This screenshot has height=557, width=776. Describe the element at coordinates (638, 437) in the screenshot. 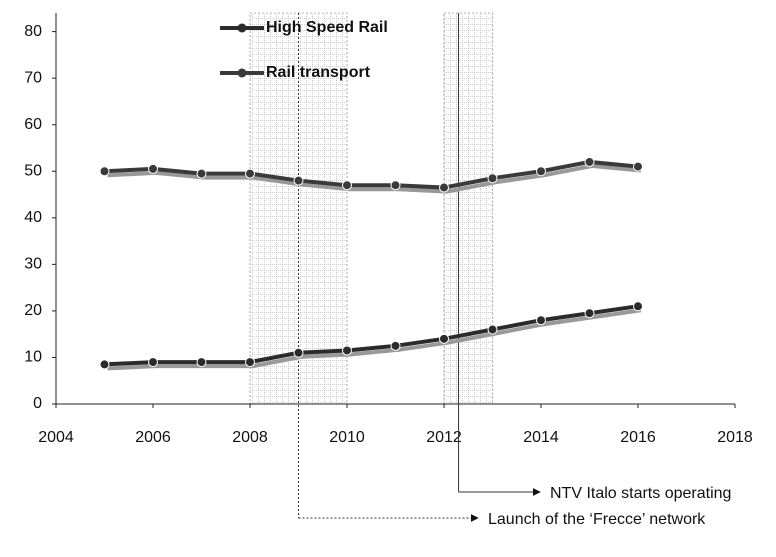

I see `x-tick-label: 2016` at that location.